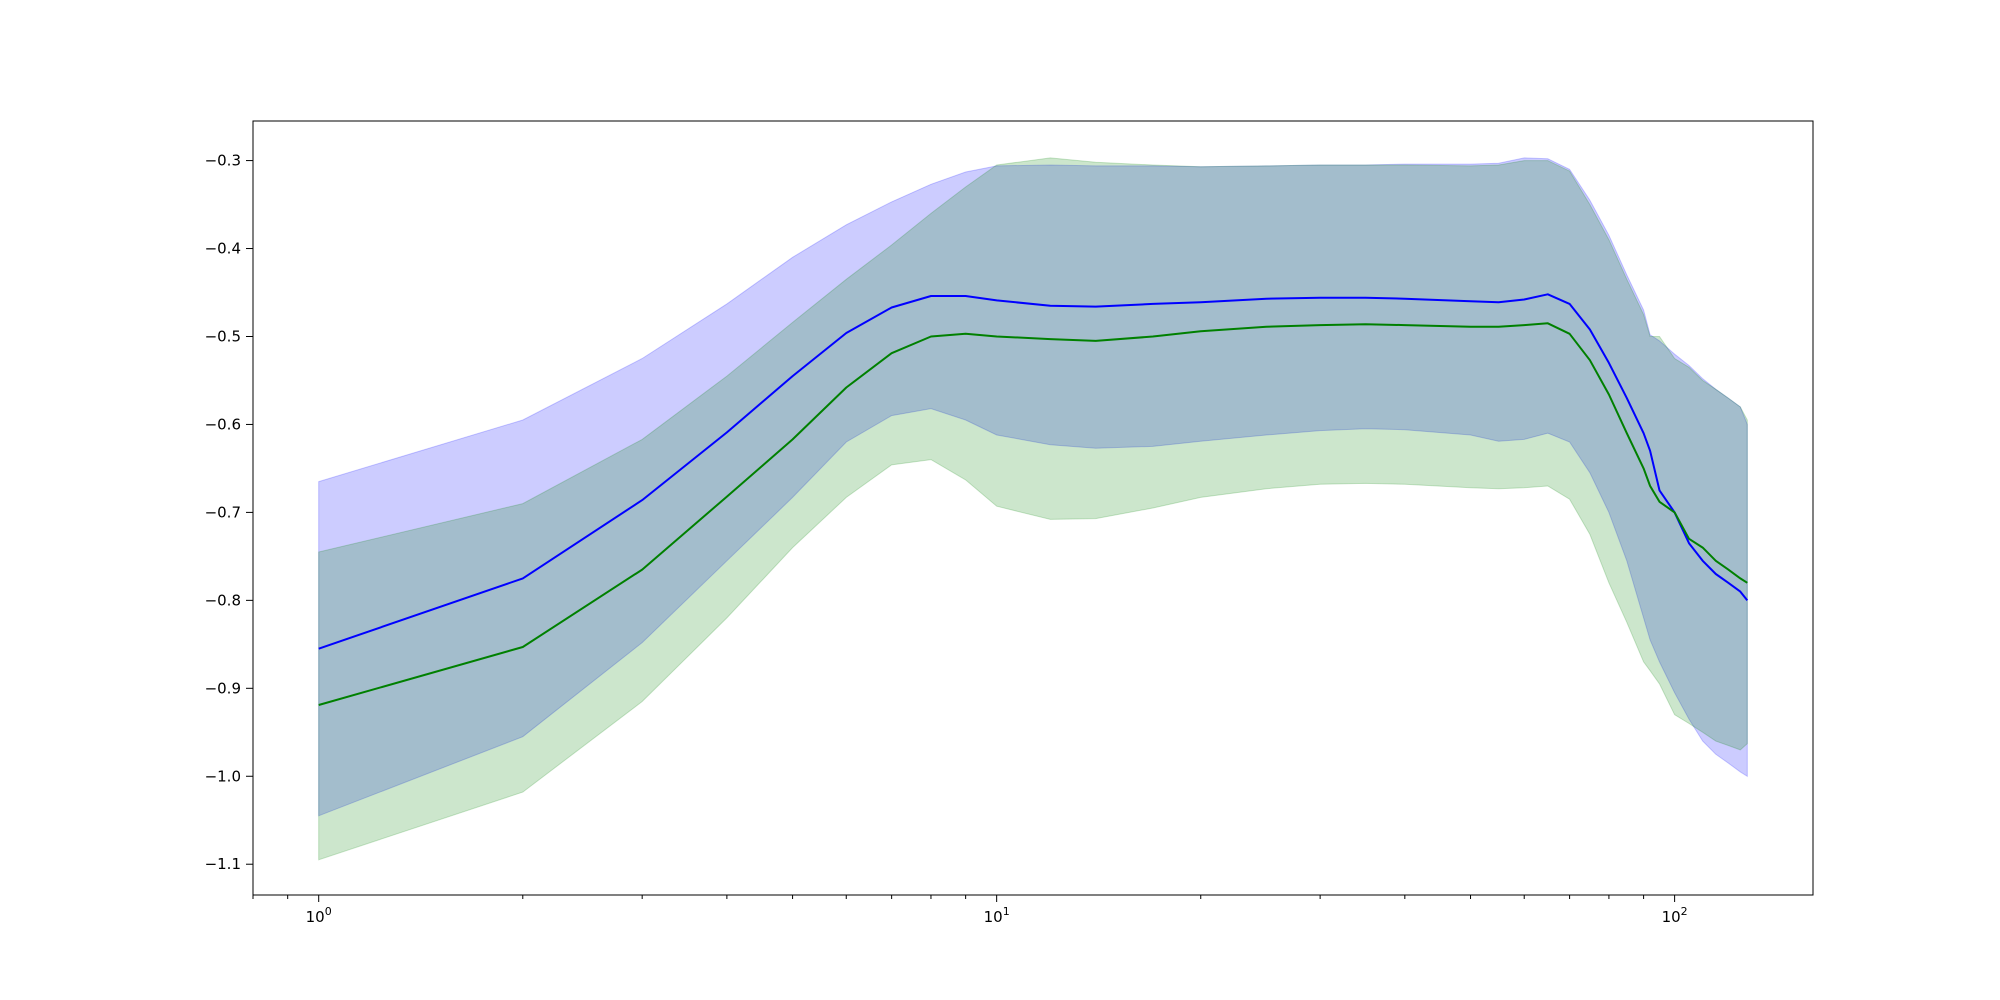 The width and height of the screenshot is (2000, 1000). Describe the element at coordinates (997, 915) in the screenshot. I see `x-tick-label: 10¹` at that location.